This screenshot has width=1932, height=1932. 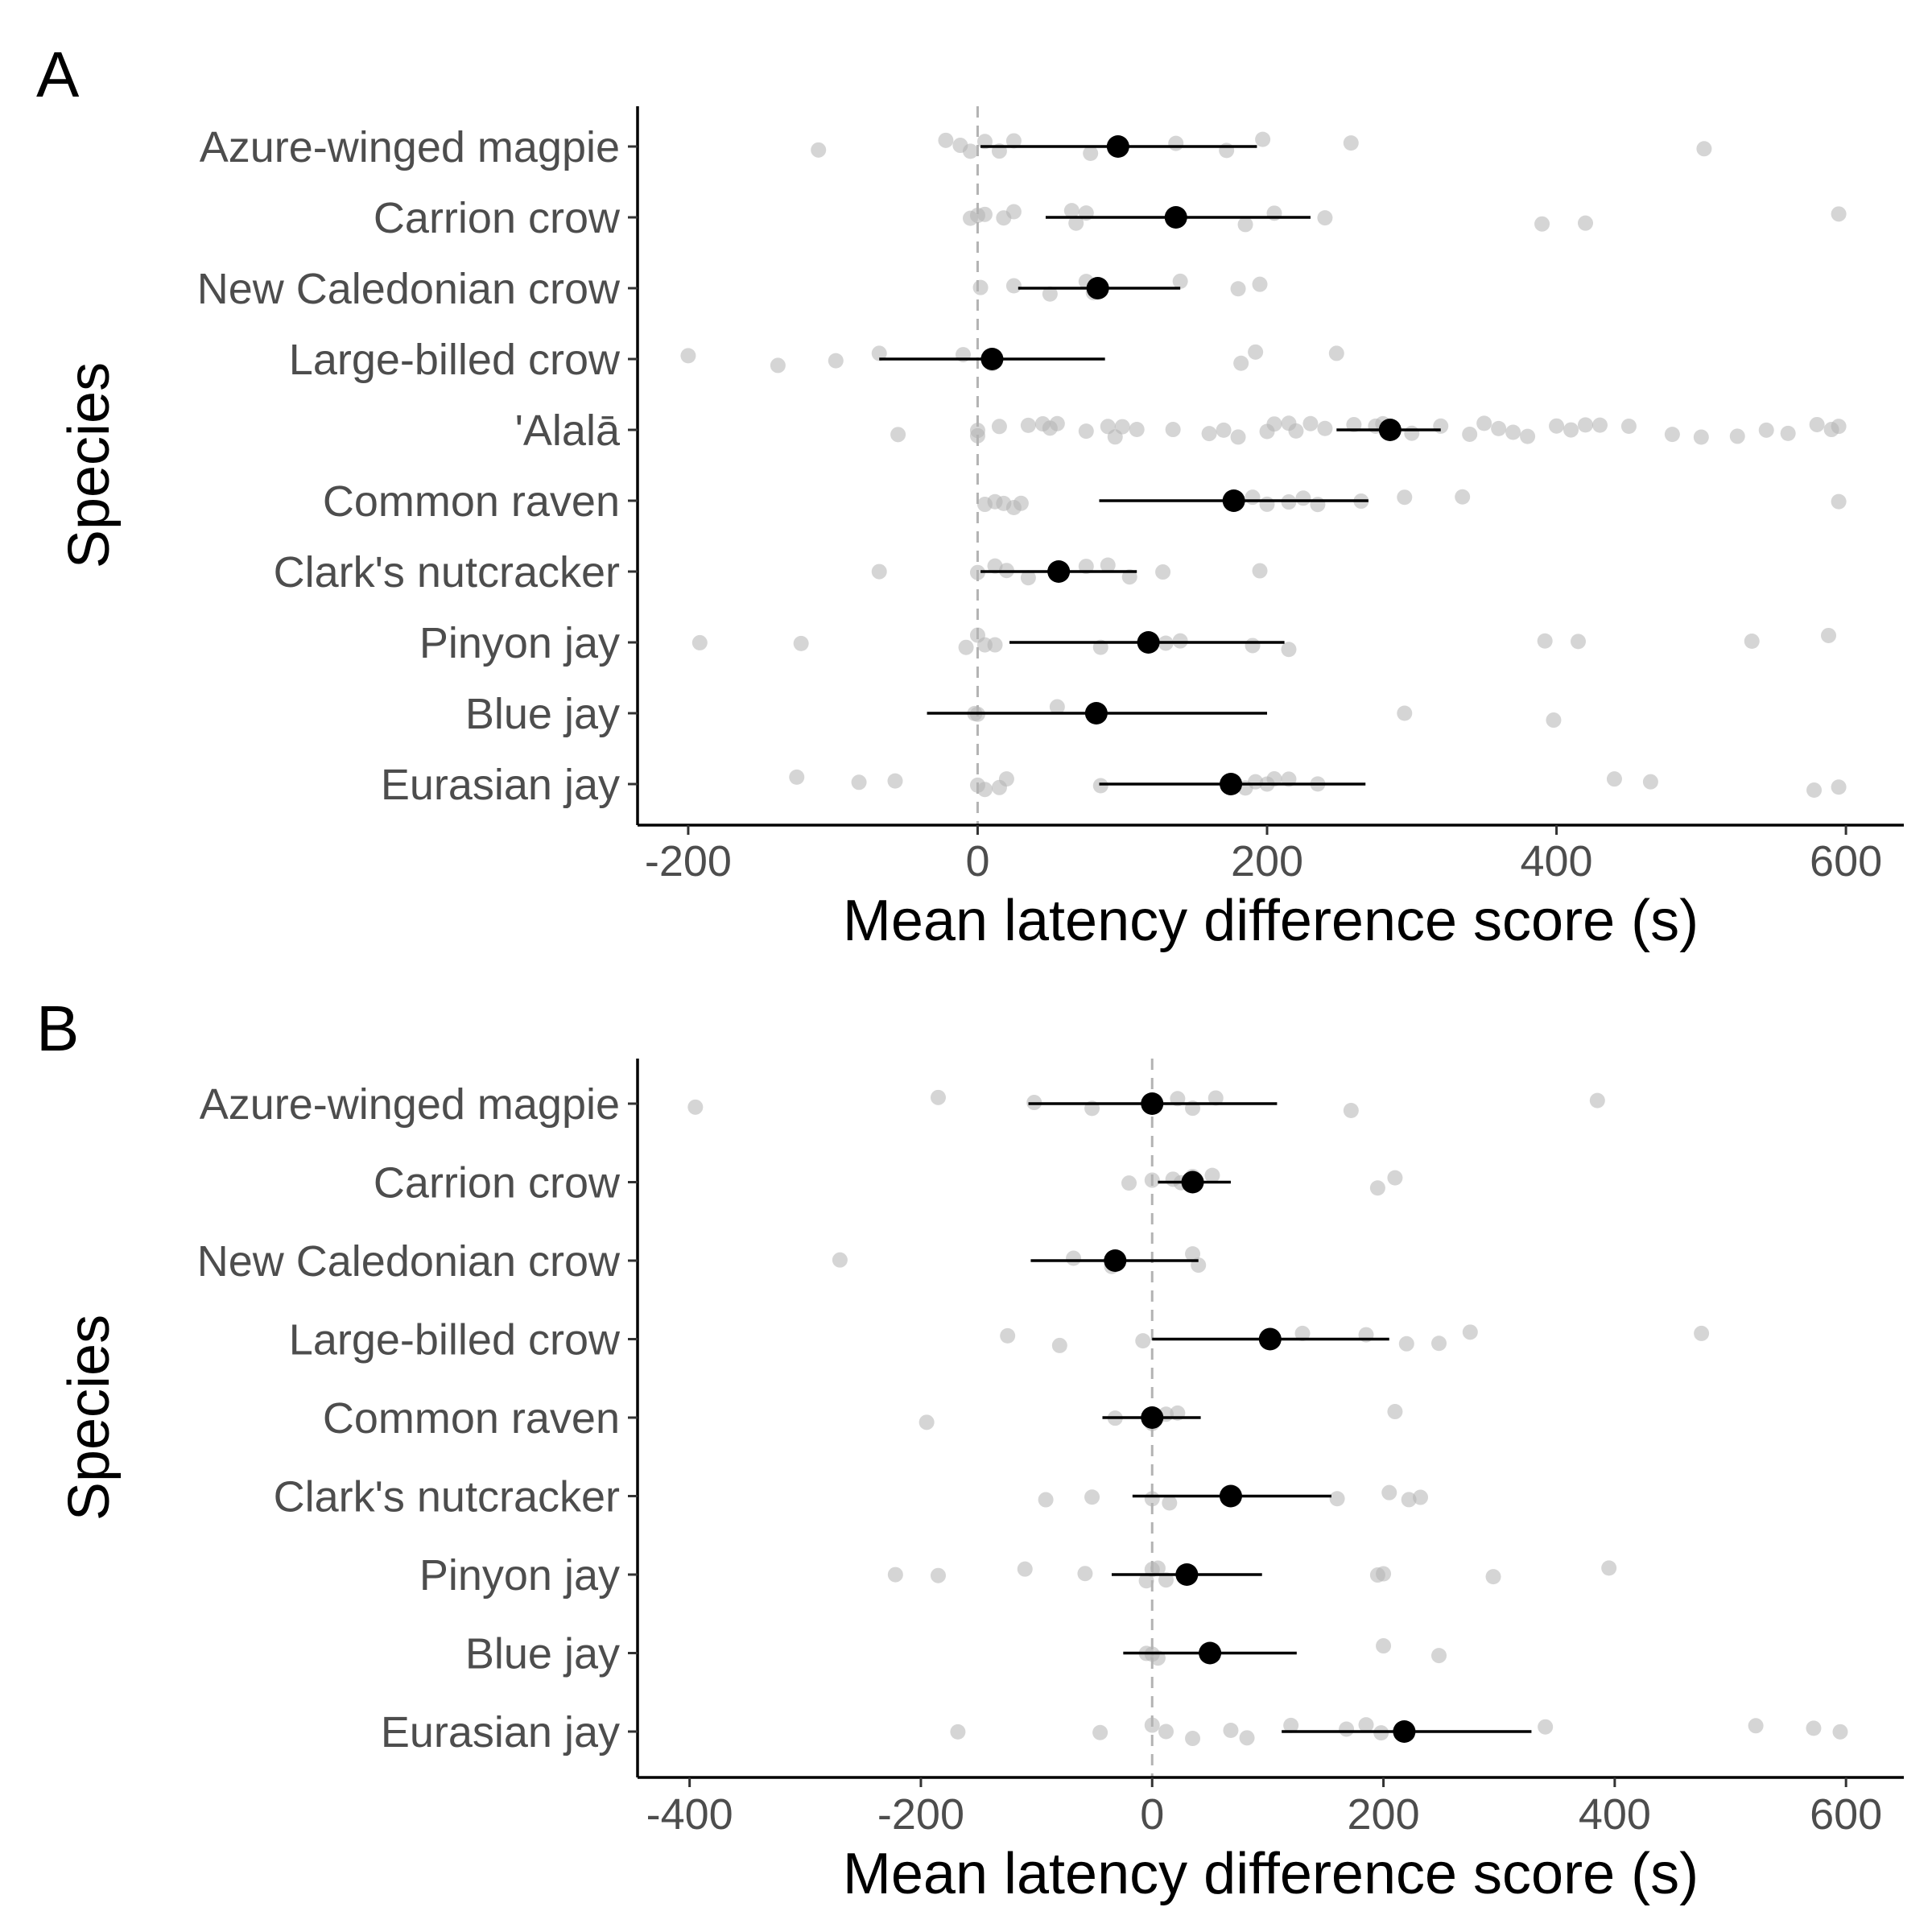 I want to click on x-tick-label: 600, so click(x=1846, y=861).